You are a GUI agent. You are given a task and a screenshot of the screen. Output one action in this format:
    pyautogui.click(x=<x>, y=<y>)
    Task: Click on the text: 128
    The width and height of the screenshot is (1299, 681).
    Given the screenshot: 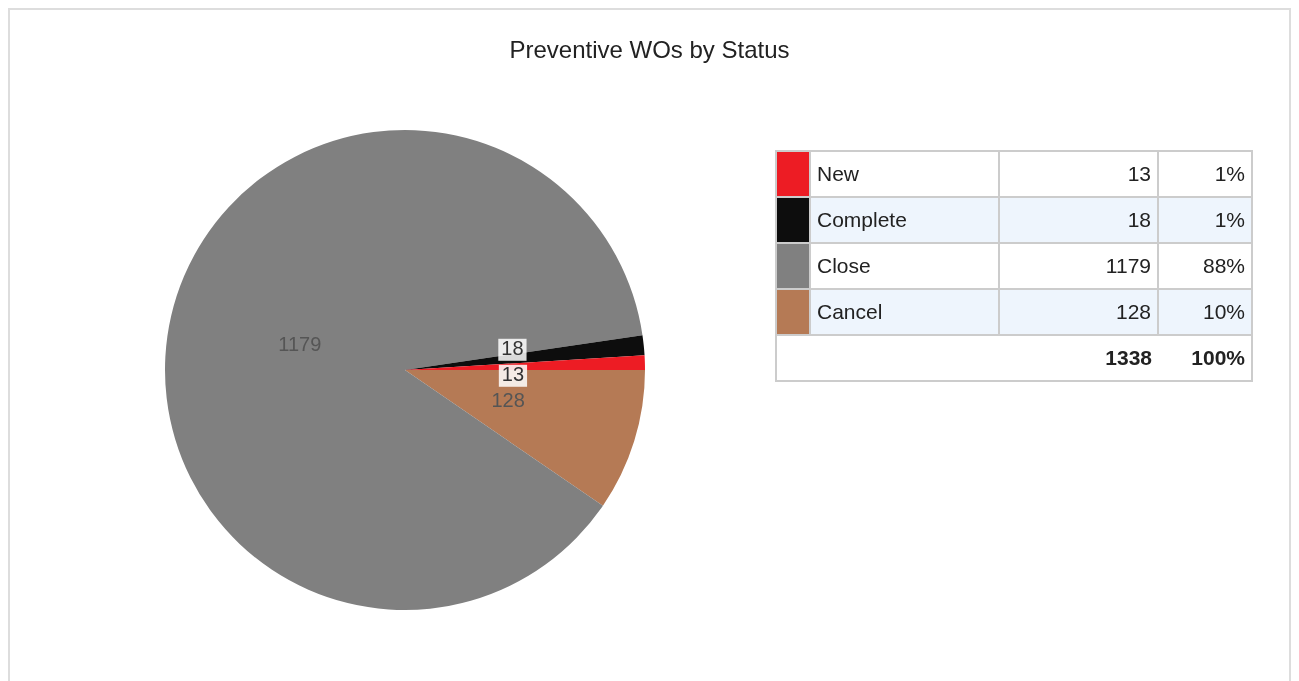 What is the action you would take?
    pyautogui.click(x=1078, y=312)
    